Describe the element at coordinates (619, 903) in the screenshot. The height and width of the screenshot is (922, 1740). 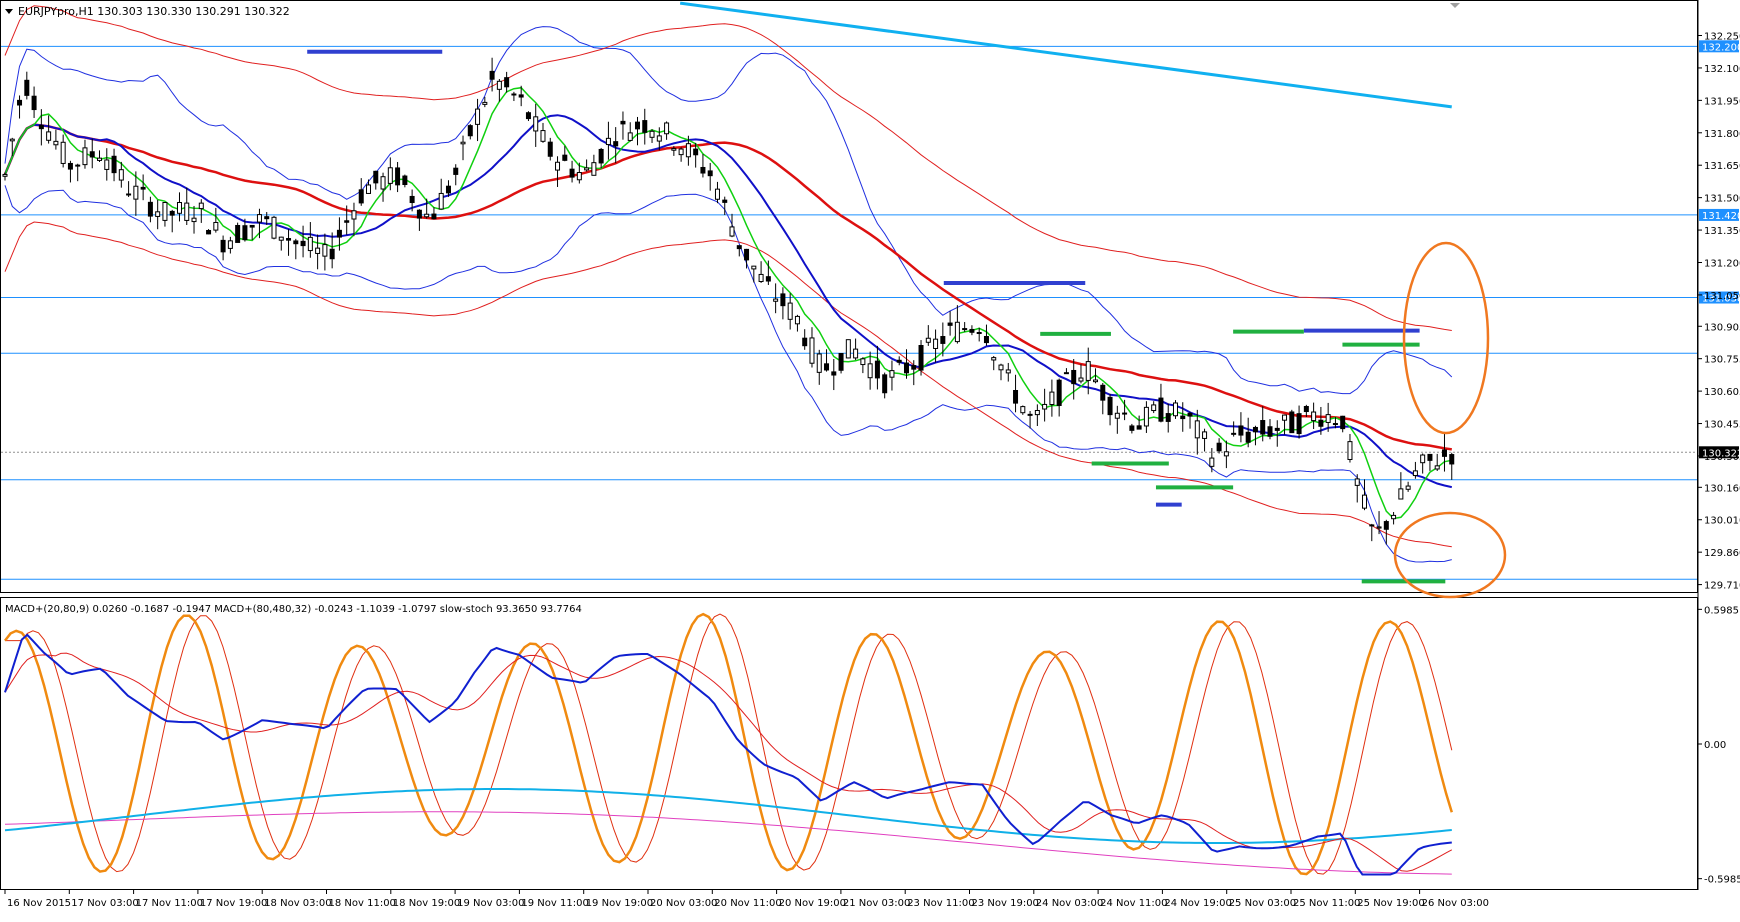
I see `time-tick-label: 19 Nov 19:00` at that location.